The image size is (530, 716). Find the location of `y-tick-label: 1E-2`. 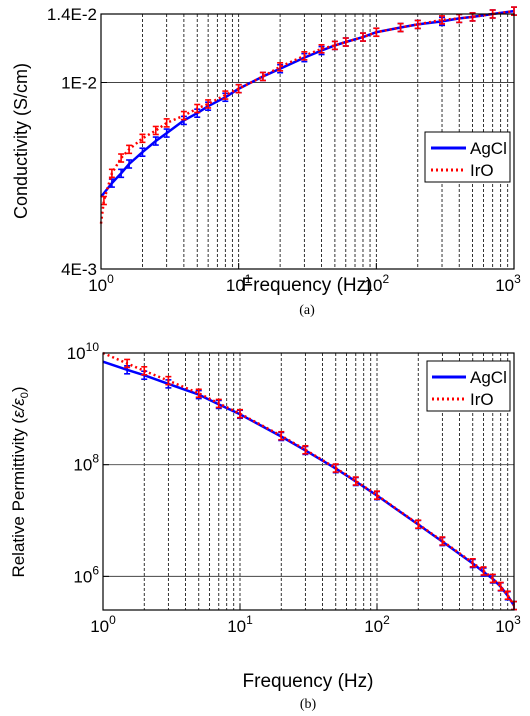

y-tick-label: 1E-2 is located at coordinates (79, 82).